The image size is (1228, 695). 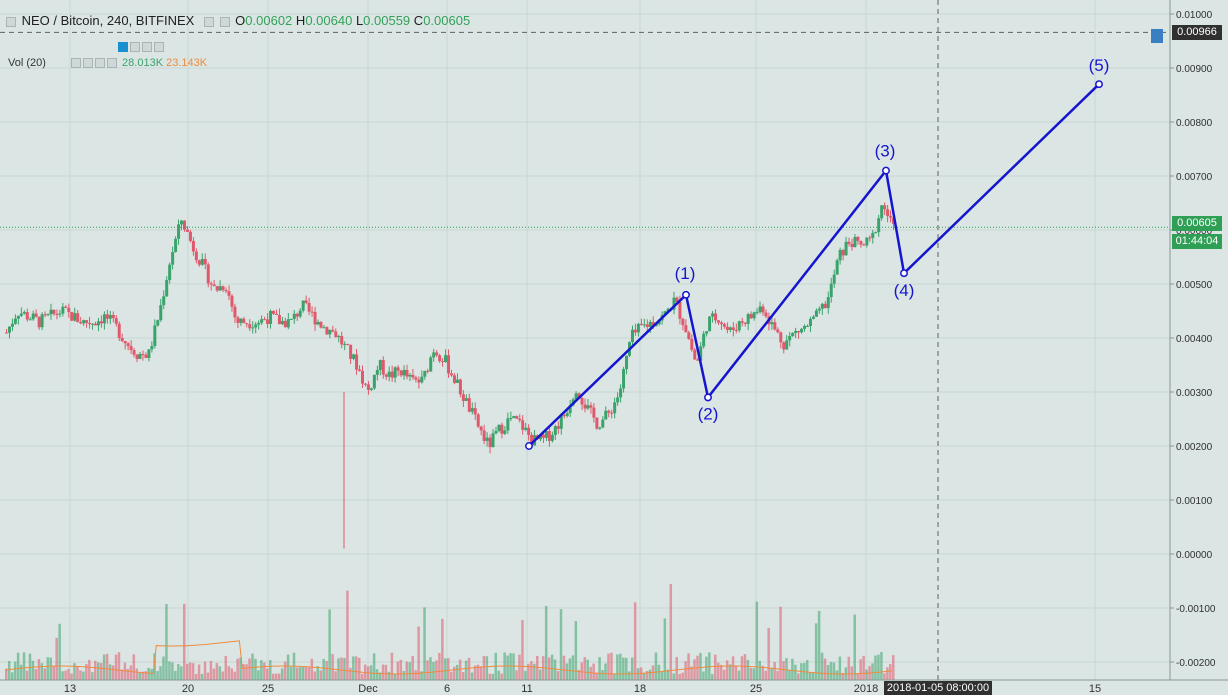 What do you see at coordinates (1197, 241) in the screenshot?
I see `countdown-tag: 01:44:04` at bounding box center [1197, 241].